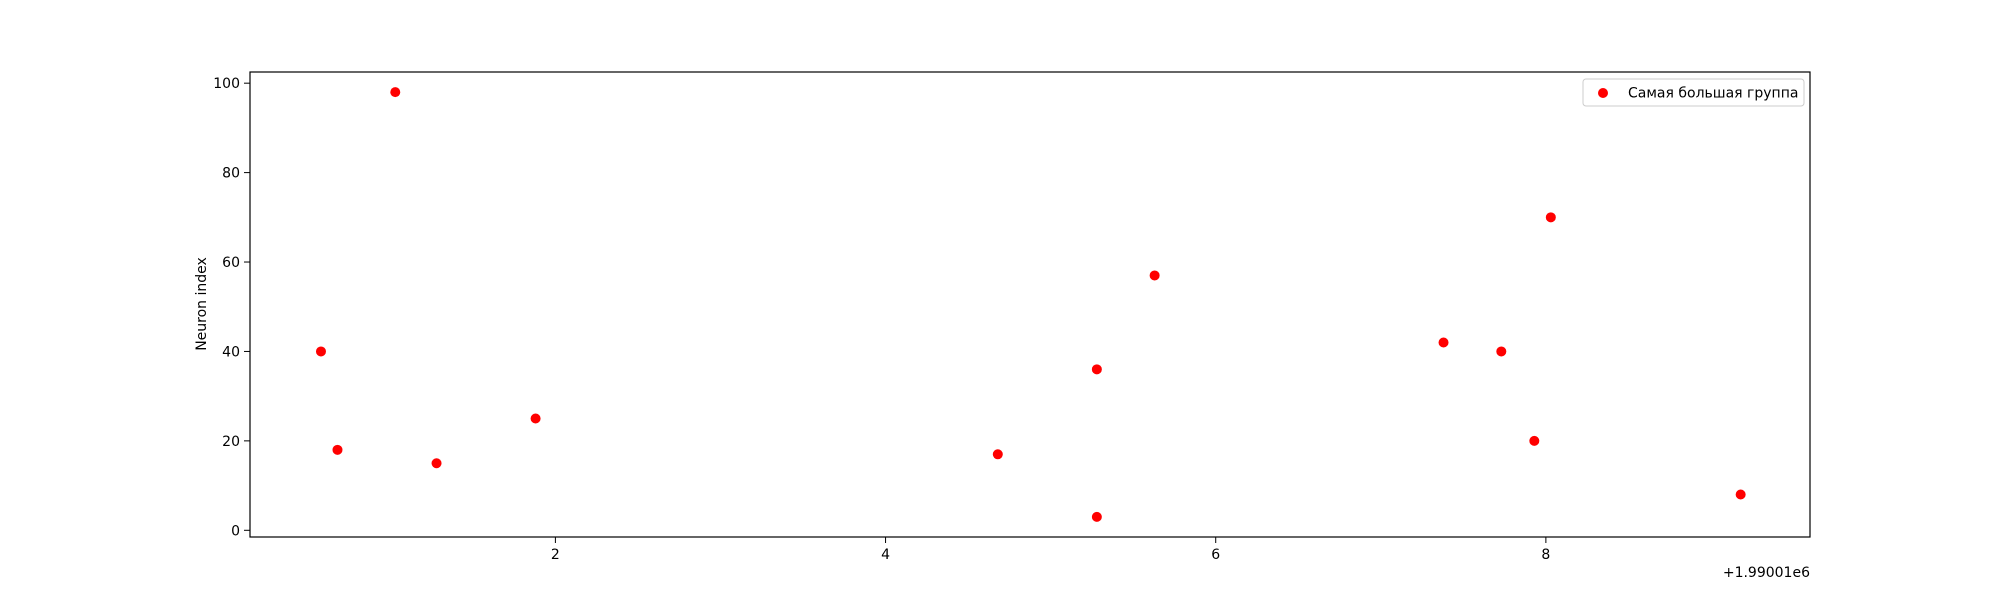  Describe the element at coordinates (231, 263) in the screenshot. I see `y-tick-label: 60` at that location.